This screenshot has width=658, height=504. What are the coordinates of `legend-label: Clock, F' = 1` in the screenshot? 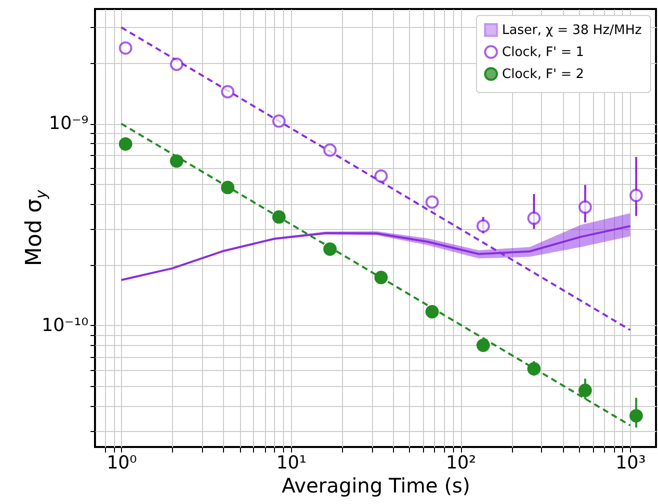 It's located at (543, 52).